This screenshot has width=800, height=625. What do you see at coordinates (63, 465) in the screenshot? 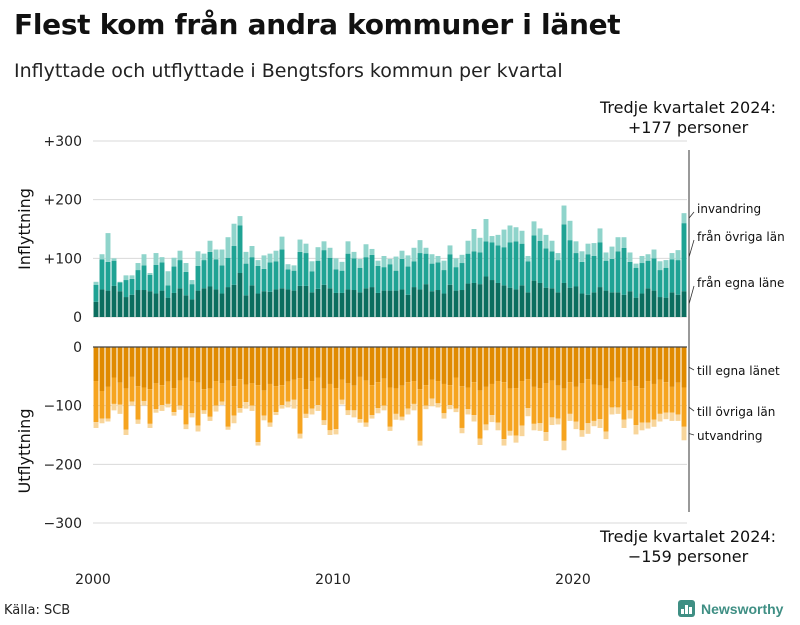
I see `y-tick-label-bottom: −200` at bounding box center [63, 465].